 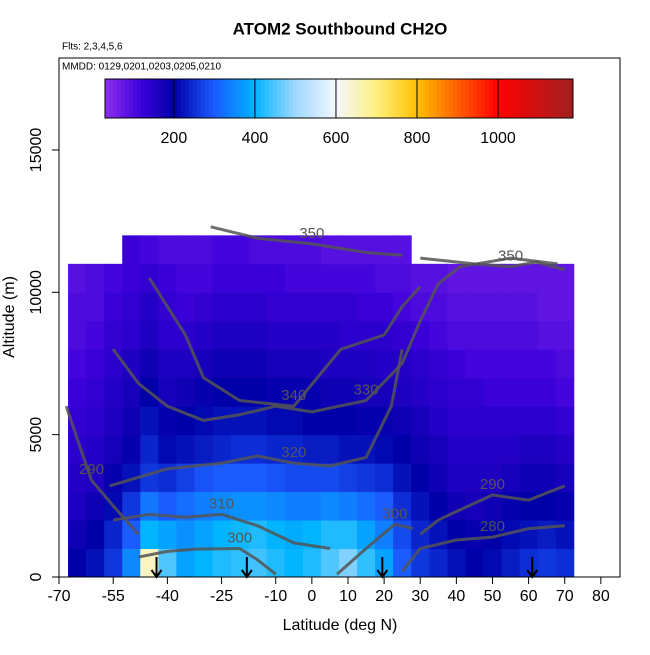 I want to click on colorbar-tick-label: 800, so click(x=417, y=138).